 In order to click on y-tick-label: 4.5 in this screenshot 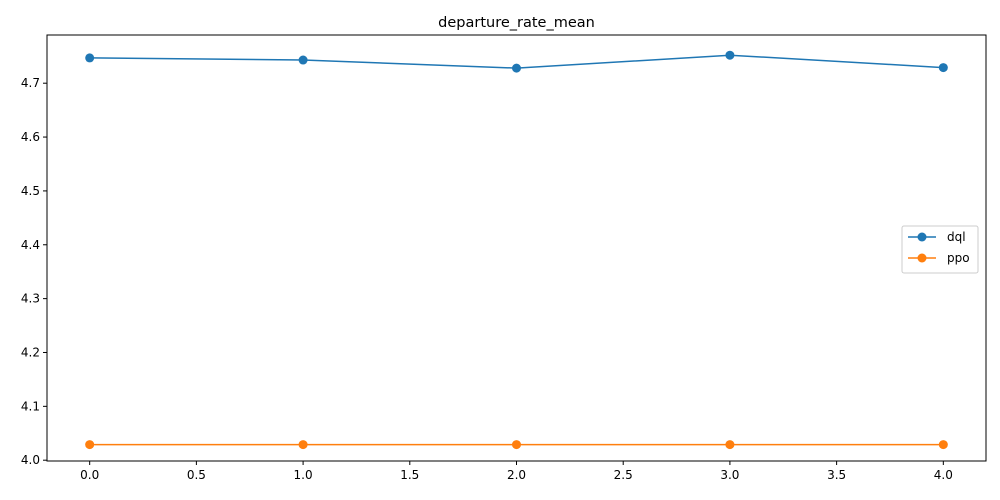, I will do `click(30, 191)`.